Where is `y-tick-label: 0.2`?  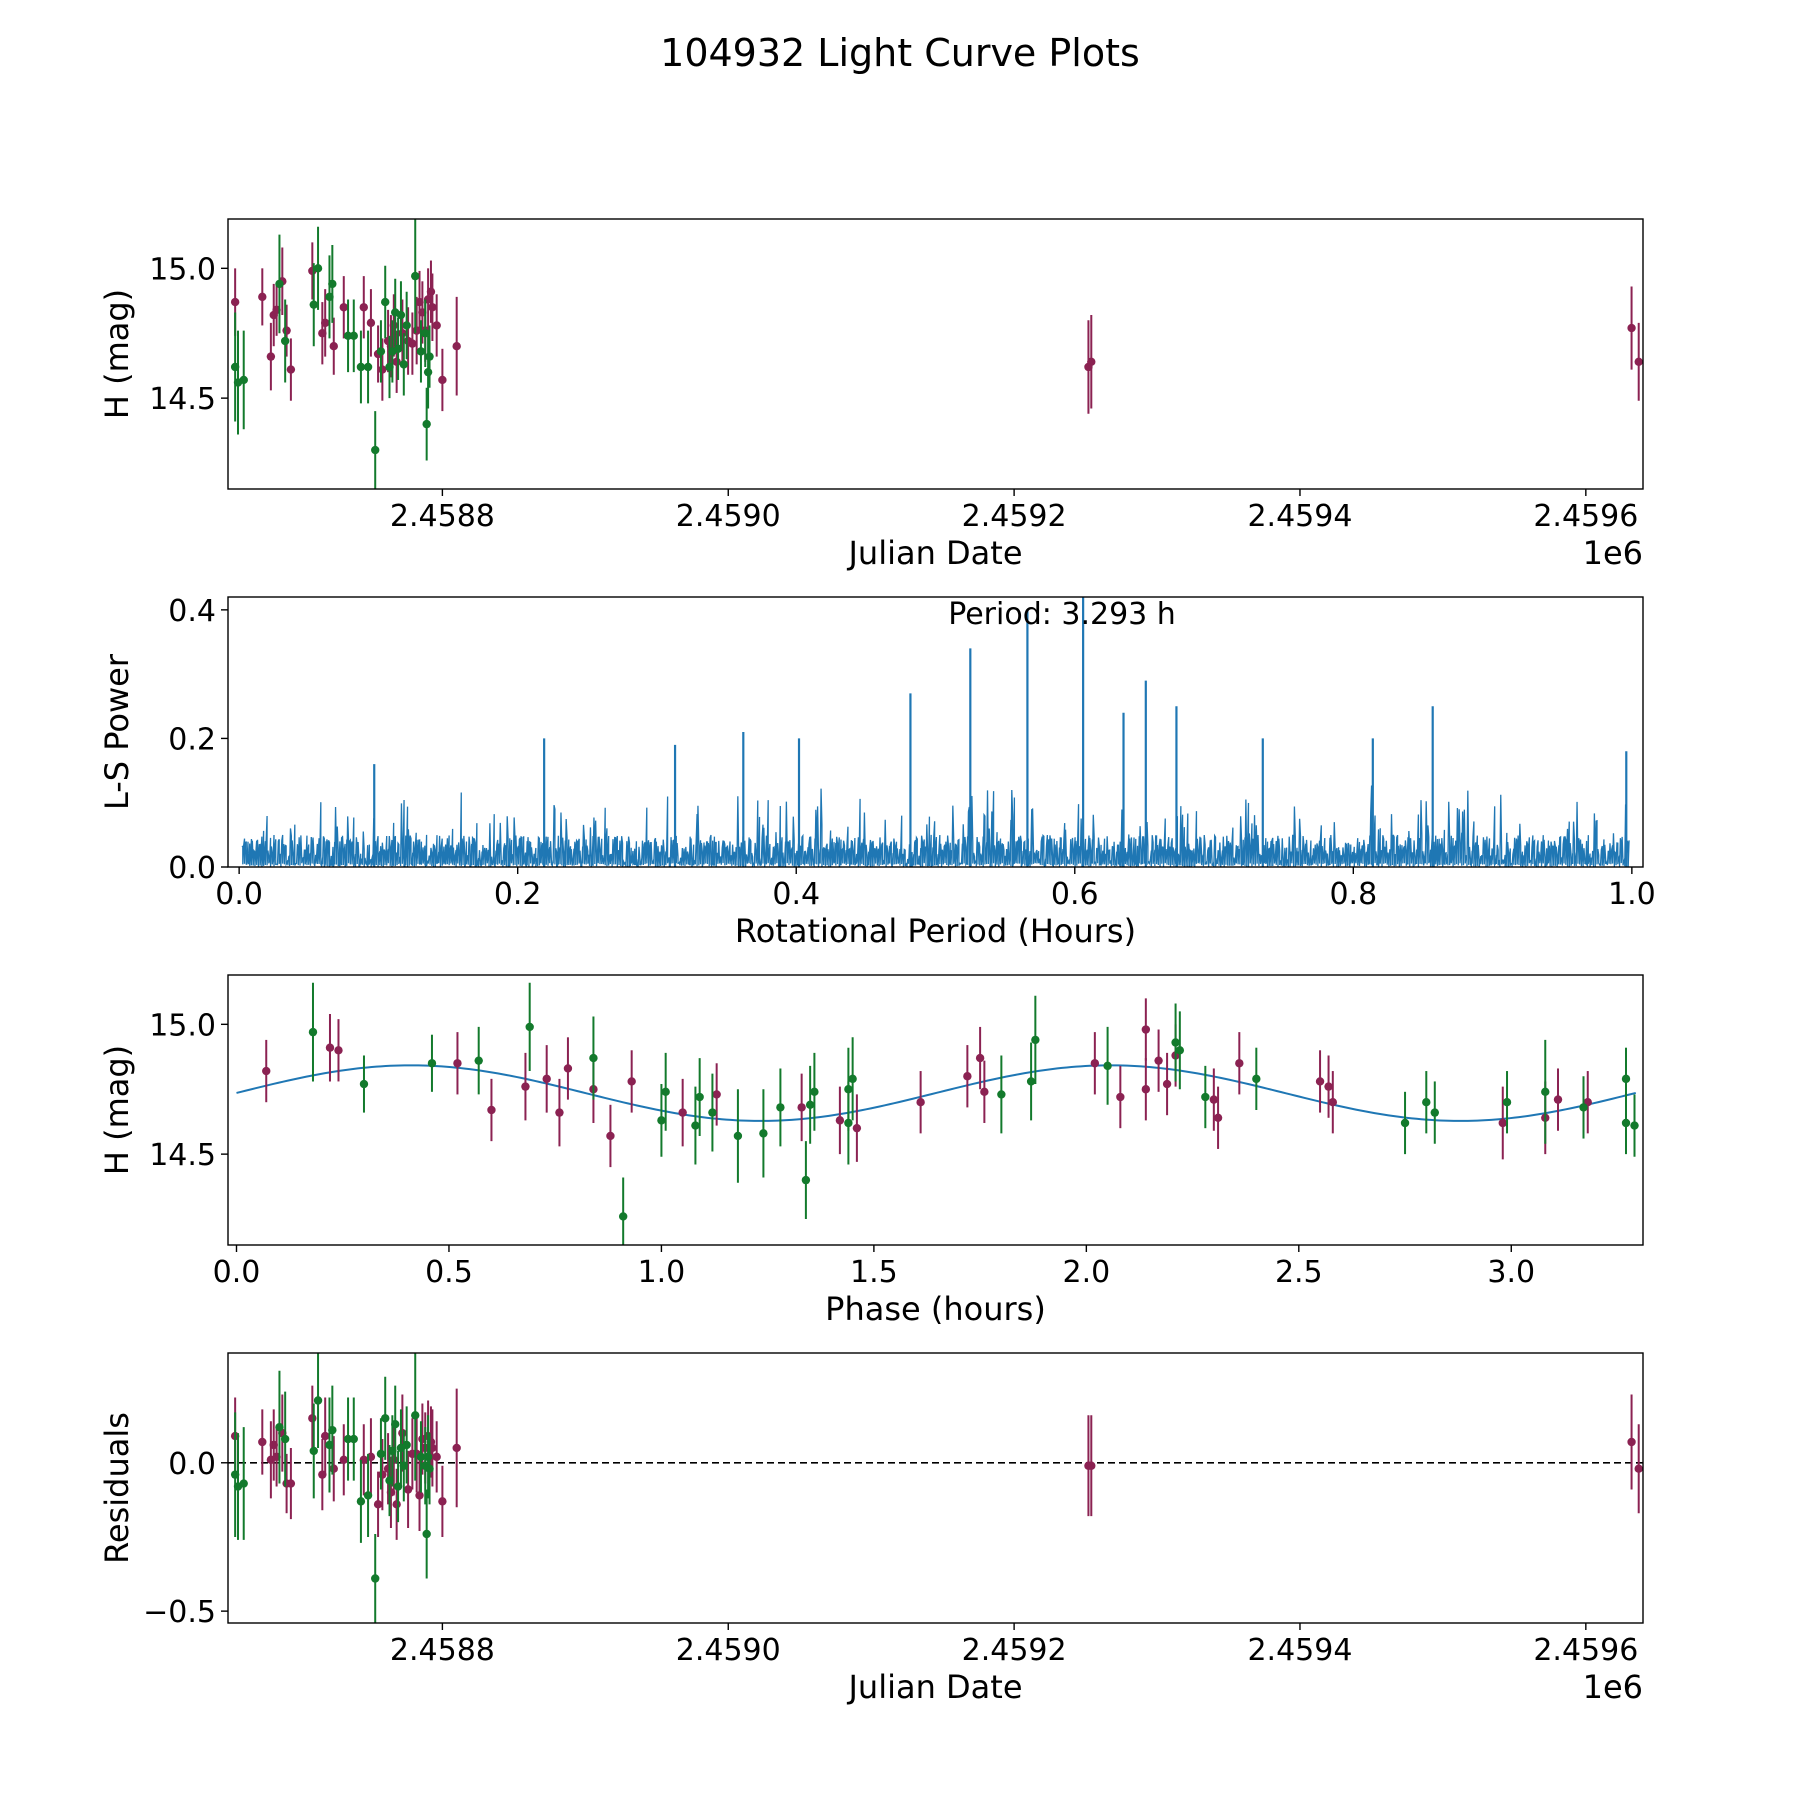
y-tick-label: 0.2 is located at coordinates (192, 739).